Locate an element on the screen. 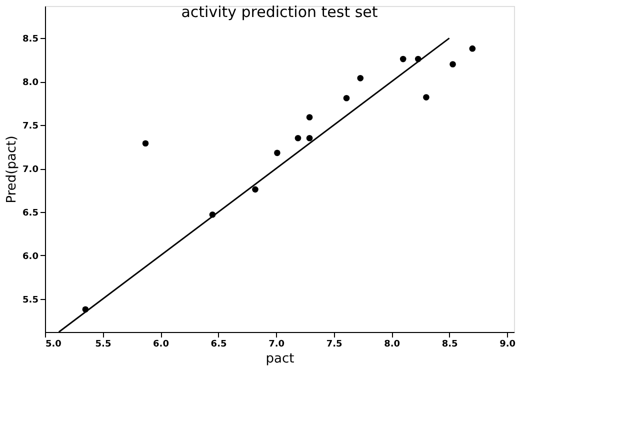  y-tick-label: 6.5 is located at coordinates (30, 213).